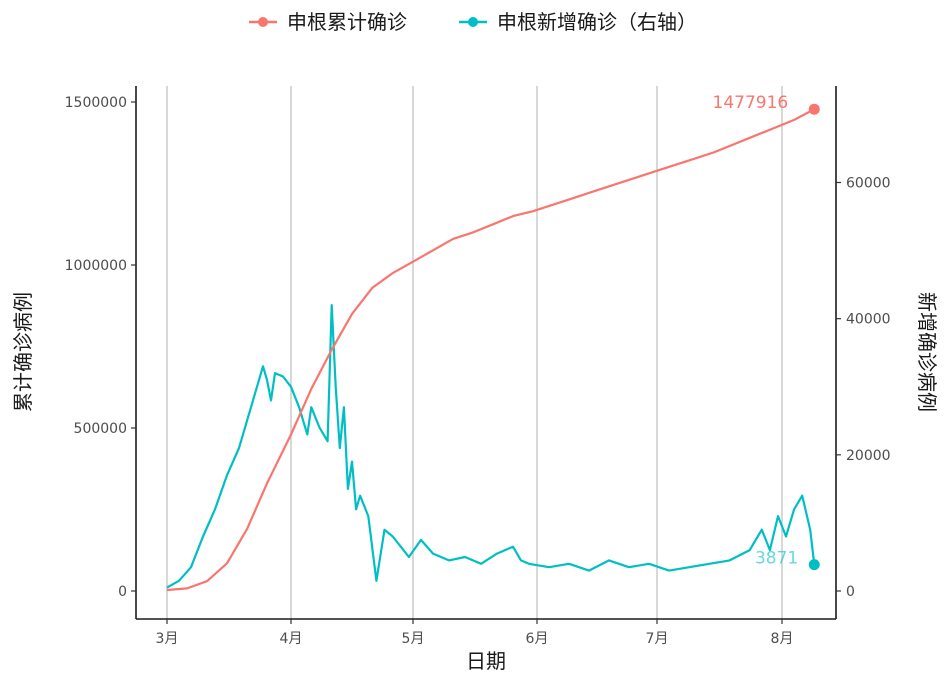 This screenshot has width=944, height=684. I want to click on y2-tick-label: 20000, so click(868, 456).